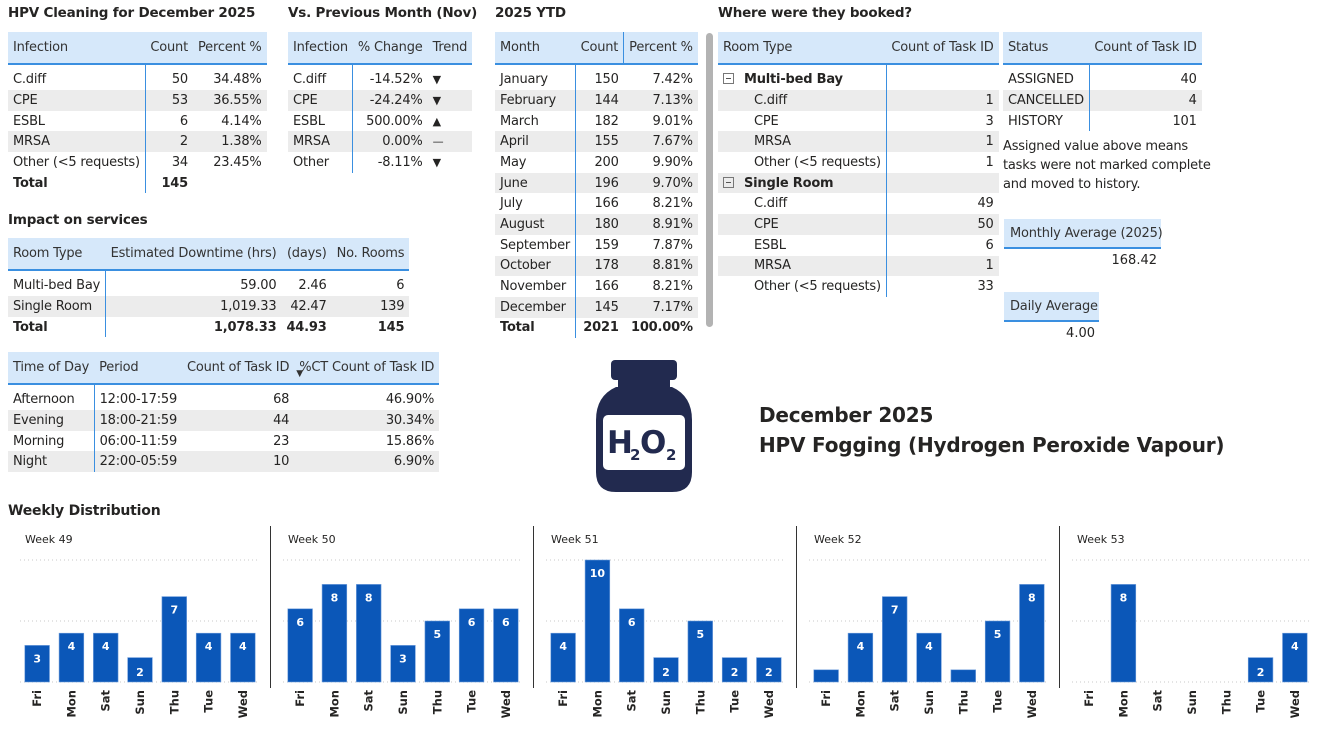  I want to click on table-row: March 182 9.01%, so click(596, 121).